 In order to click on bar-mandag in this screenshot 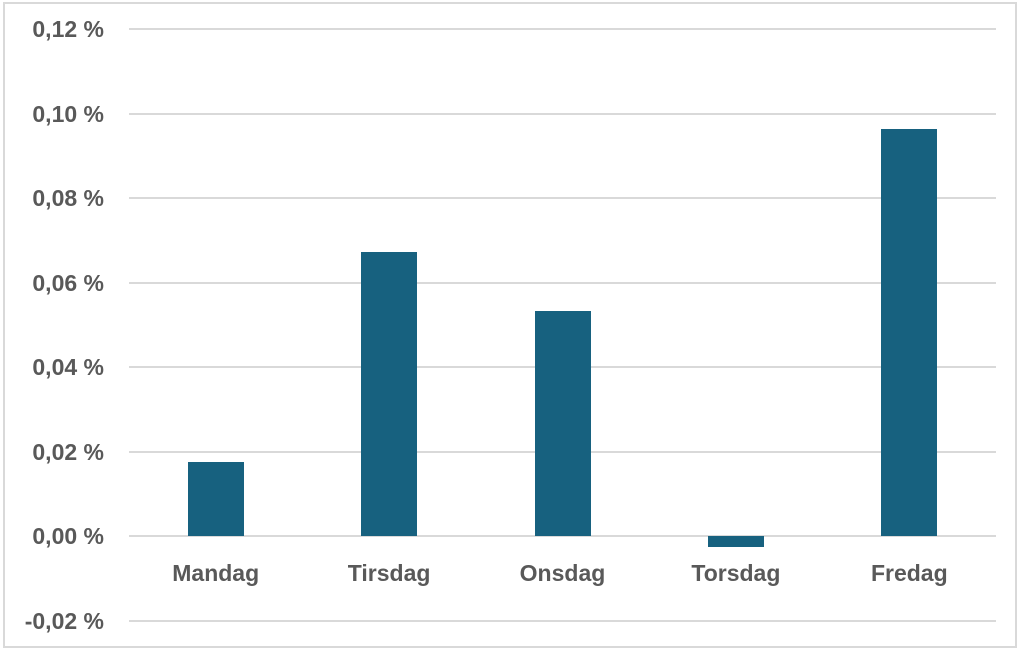, I will do `click(215, 499)`.